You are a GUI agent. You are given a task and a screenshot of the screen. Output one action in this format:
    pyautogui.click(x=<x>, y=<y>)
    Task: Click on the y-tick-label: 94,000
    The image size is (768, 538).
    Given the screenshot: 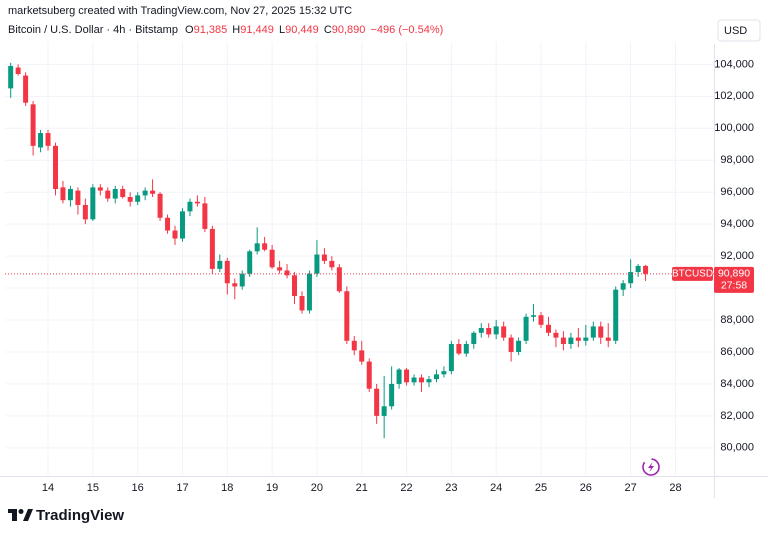 What is the action you would take?
    pyautogui.click(x=737, y=224)
    